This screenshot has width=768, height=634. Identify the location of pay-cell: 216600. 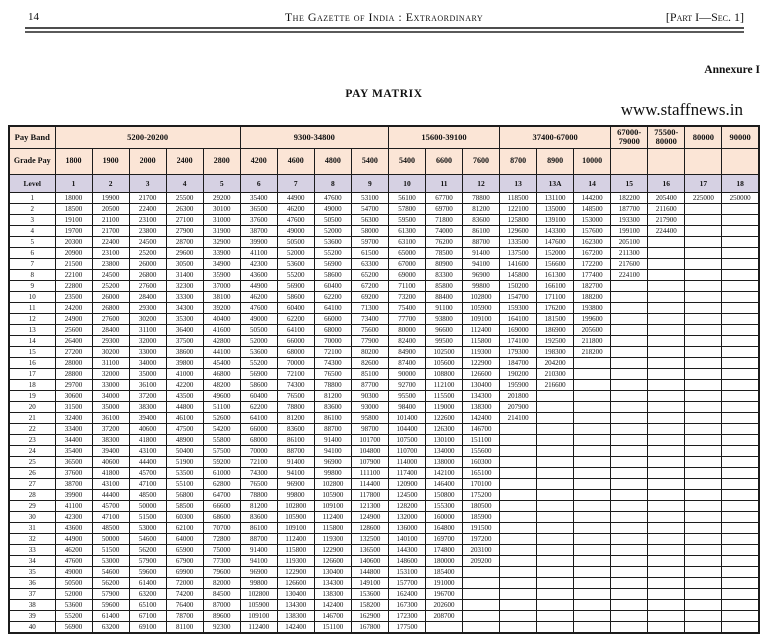
(555, 384).